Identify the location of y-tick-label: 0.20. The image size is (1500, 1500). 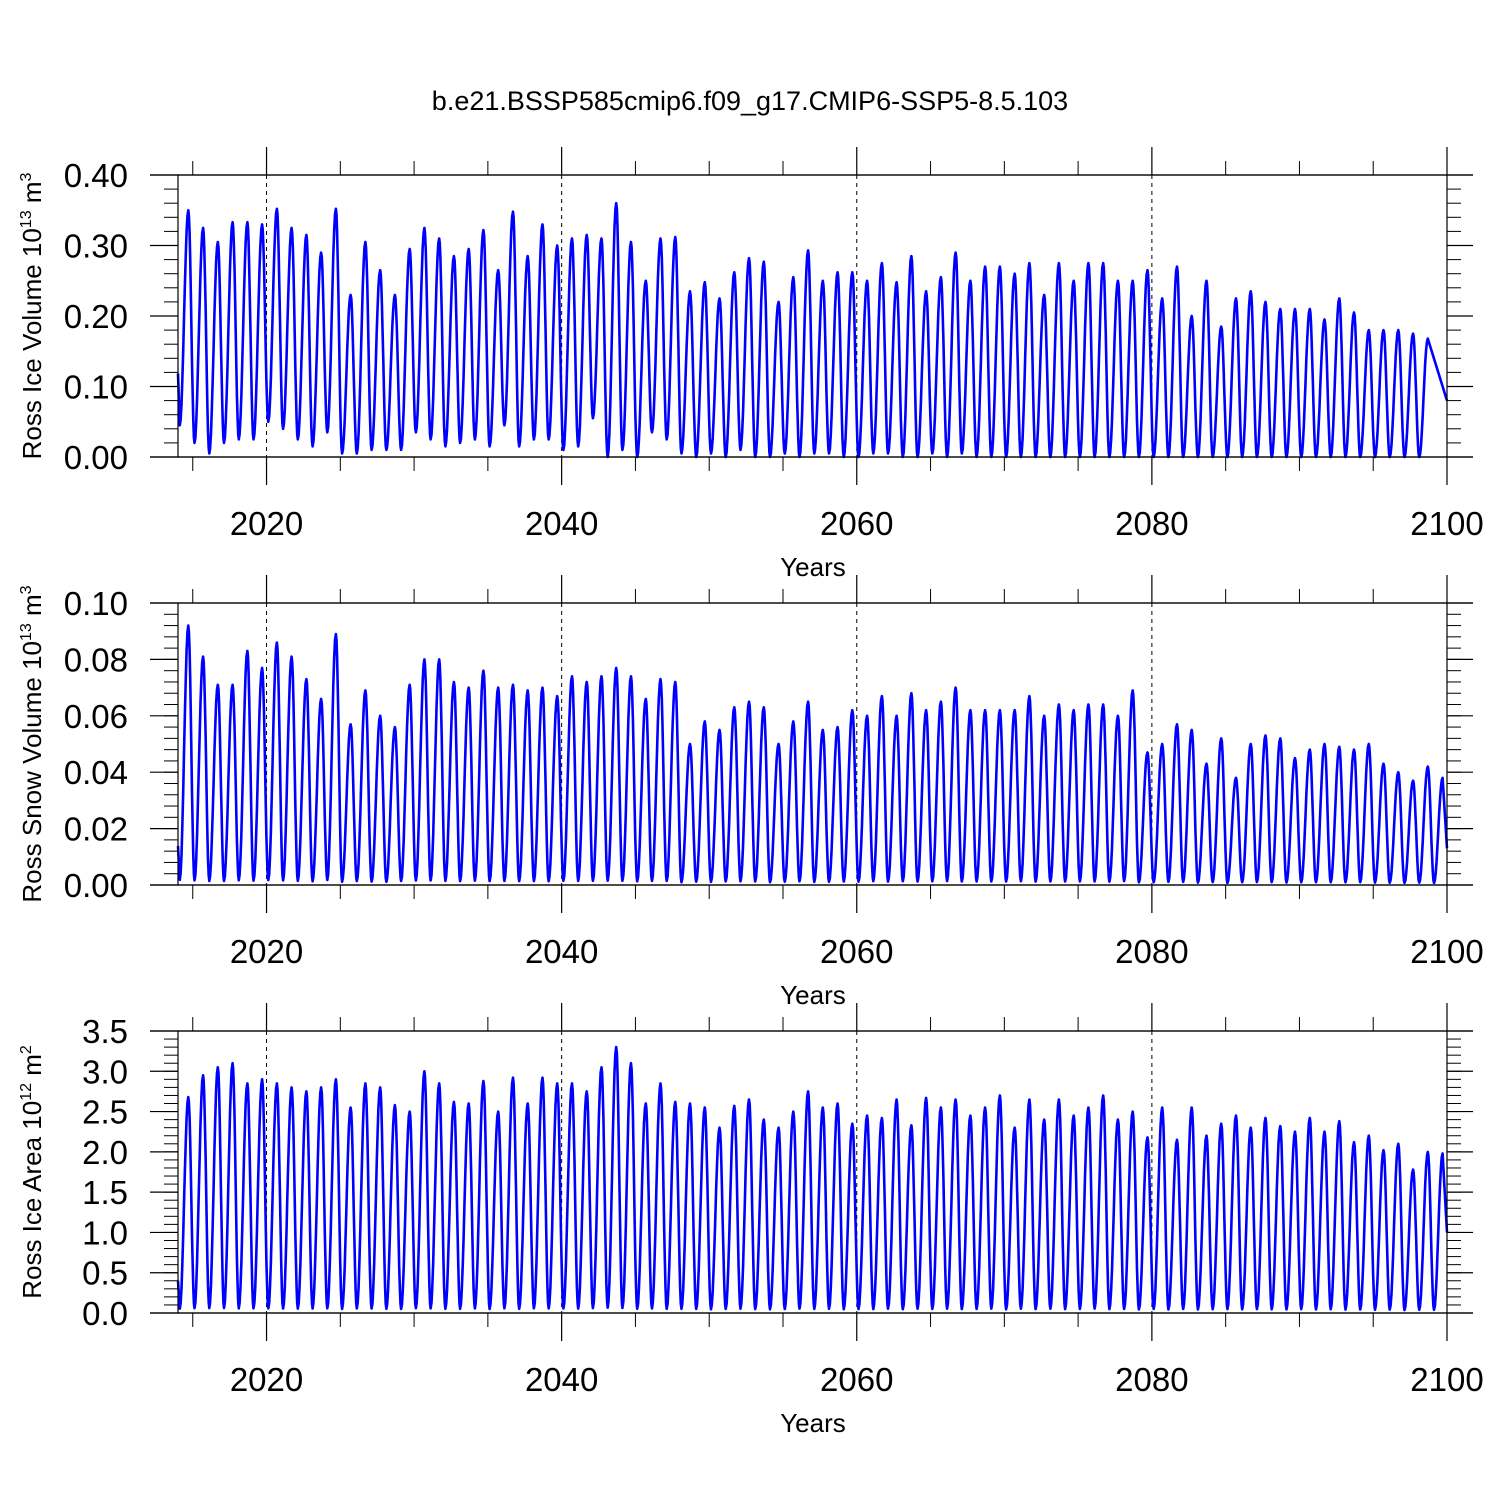
(96, 316).